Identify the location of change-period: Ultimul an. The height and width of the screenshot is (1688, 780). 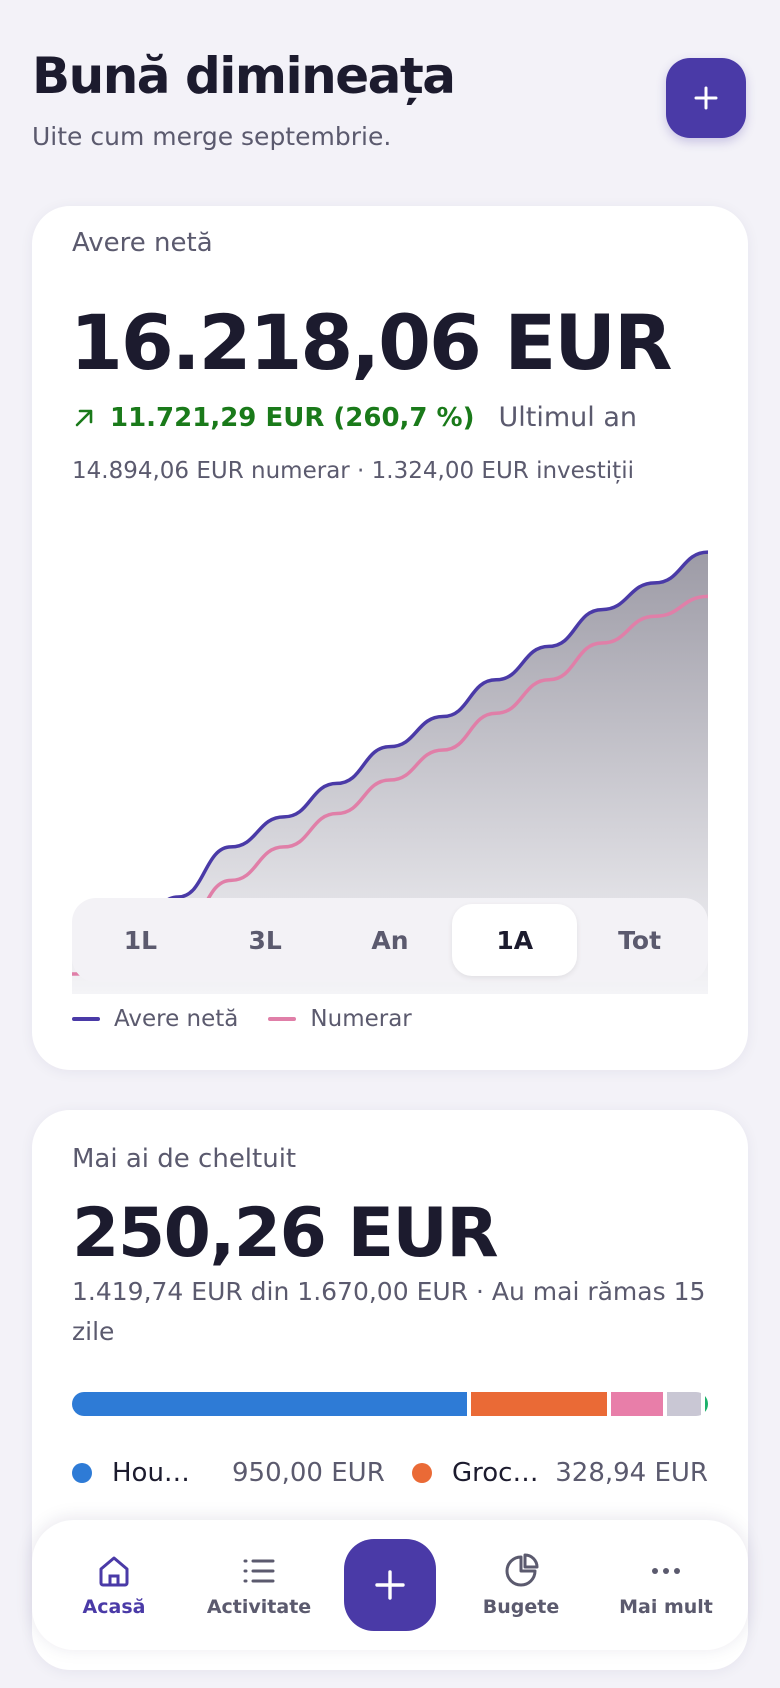
(568, 417).